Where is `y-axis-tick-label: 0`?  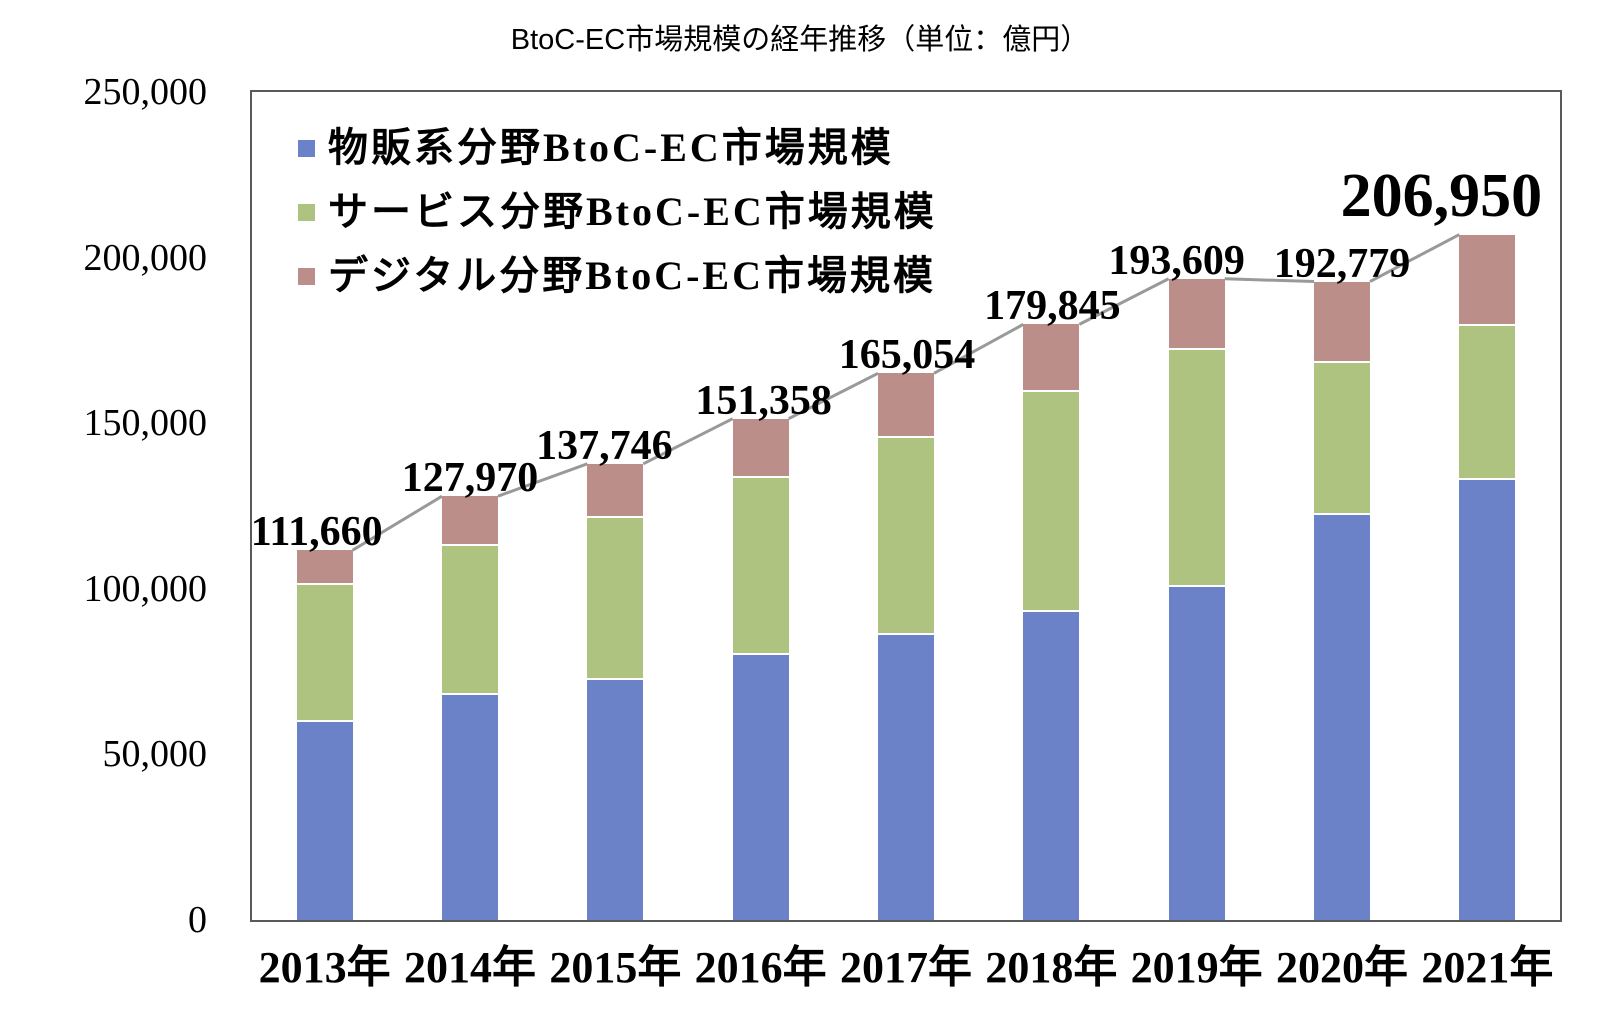 y-axis-tick-label: 0 is located at coordinates (197, 920).